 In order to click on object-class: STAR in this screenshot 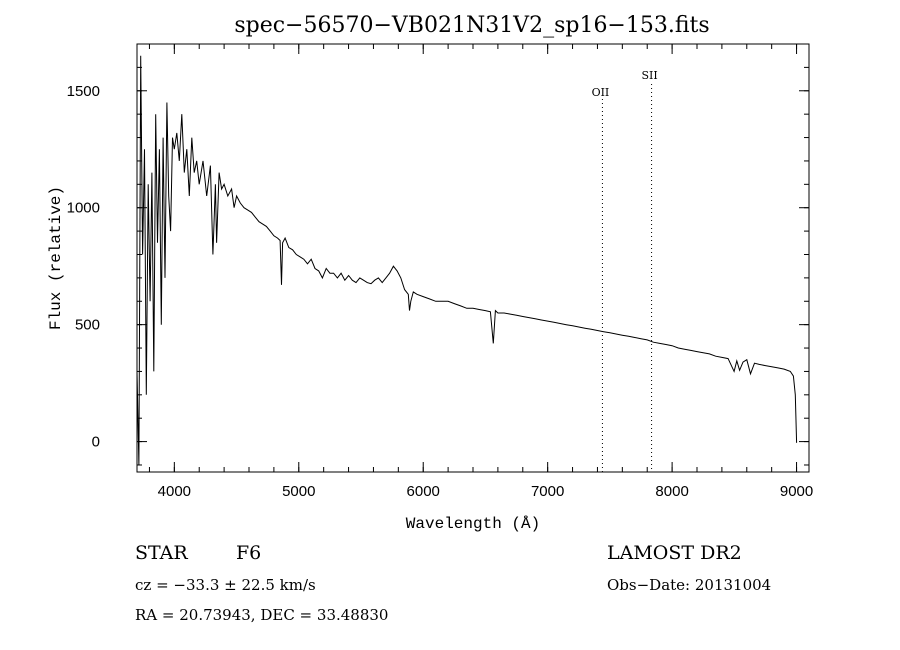, I will do `click(161, 553)`.